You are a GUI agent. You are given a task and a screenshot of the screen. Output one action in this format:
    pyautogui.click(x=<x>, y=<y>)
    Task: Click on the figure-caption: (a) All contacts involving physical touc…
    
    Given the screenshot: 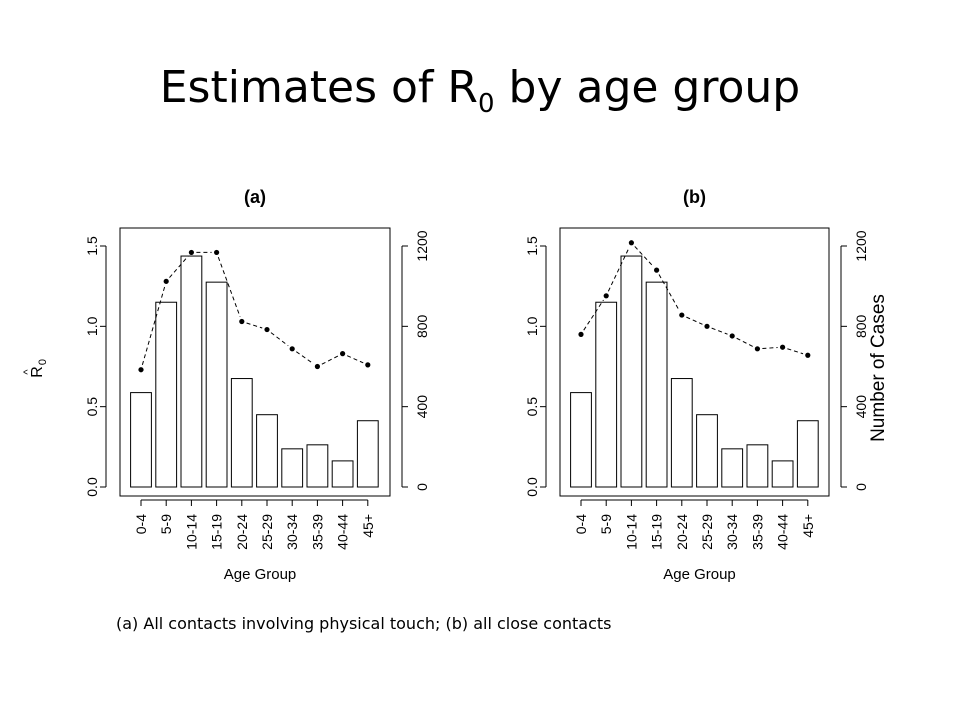 What is the action you would take?
    pyautogui.click(x=364, y=623)
    